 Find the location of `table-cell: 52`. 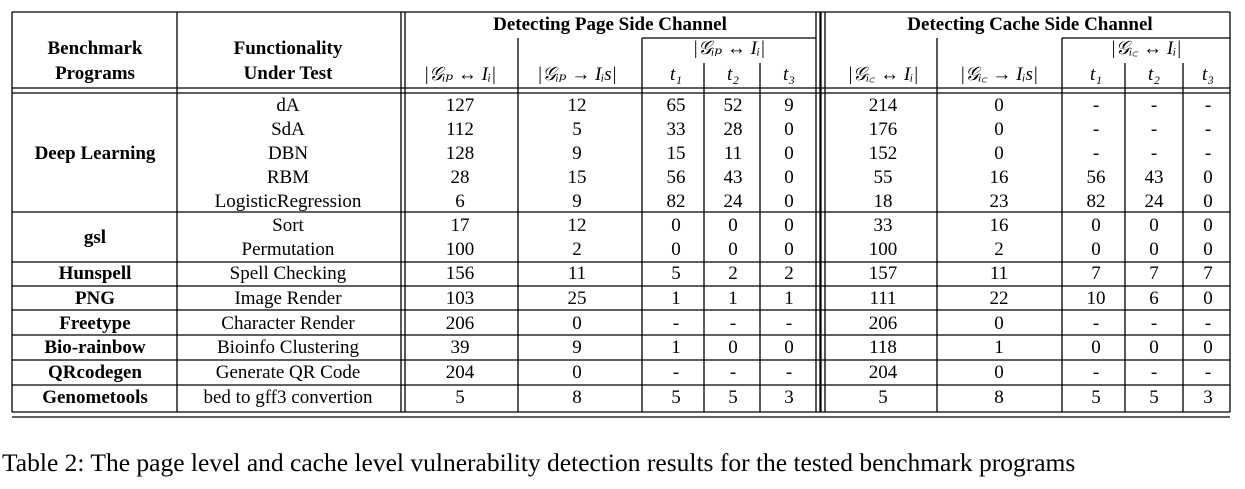

table-cell: 52 is located at coordinates (733, 105).